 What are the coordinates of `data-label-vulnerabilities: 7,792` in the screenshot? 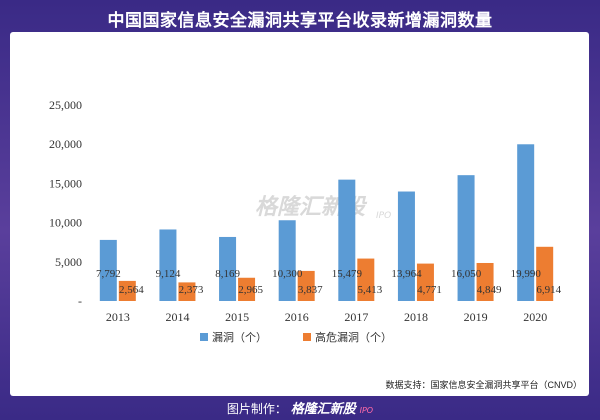 It's located at (108, 274).